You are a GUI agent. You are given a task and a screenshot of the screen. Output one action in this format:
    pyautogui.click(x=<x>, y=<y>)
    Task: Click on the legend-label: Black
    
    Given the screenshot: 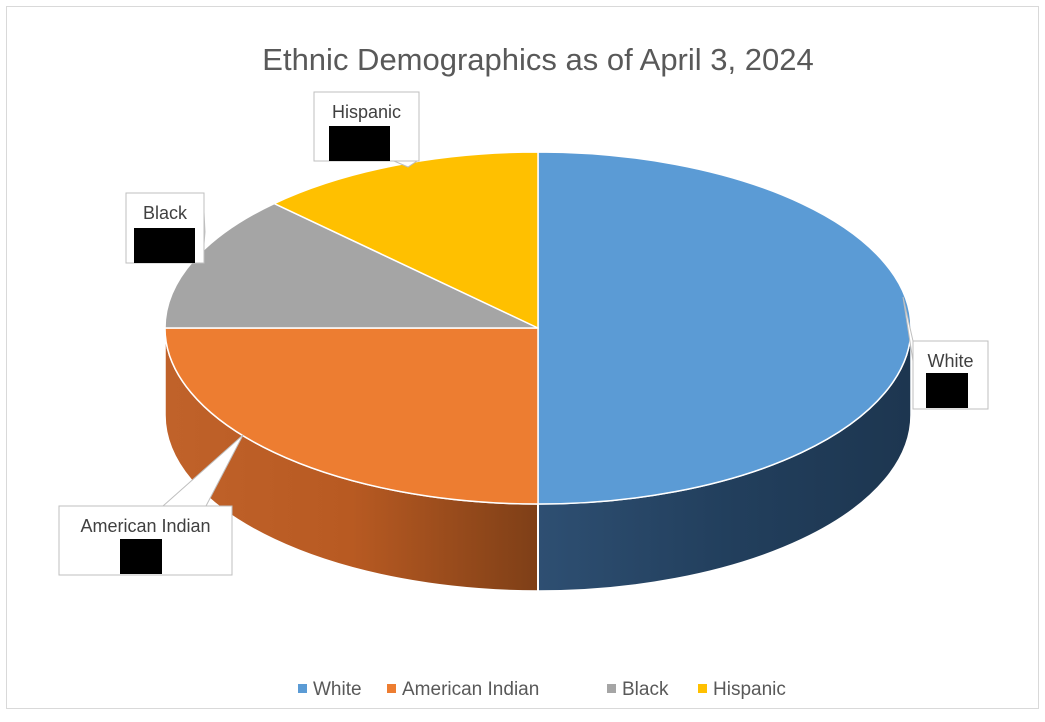 What is the action you would take?
    pyautogui.click(x=645, y=689)
    